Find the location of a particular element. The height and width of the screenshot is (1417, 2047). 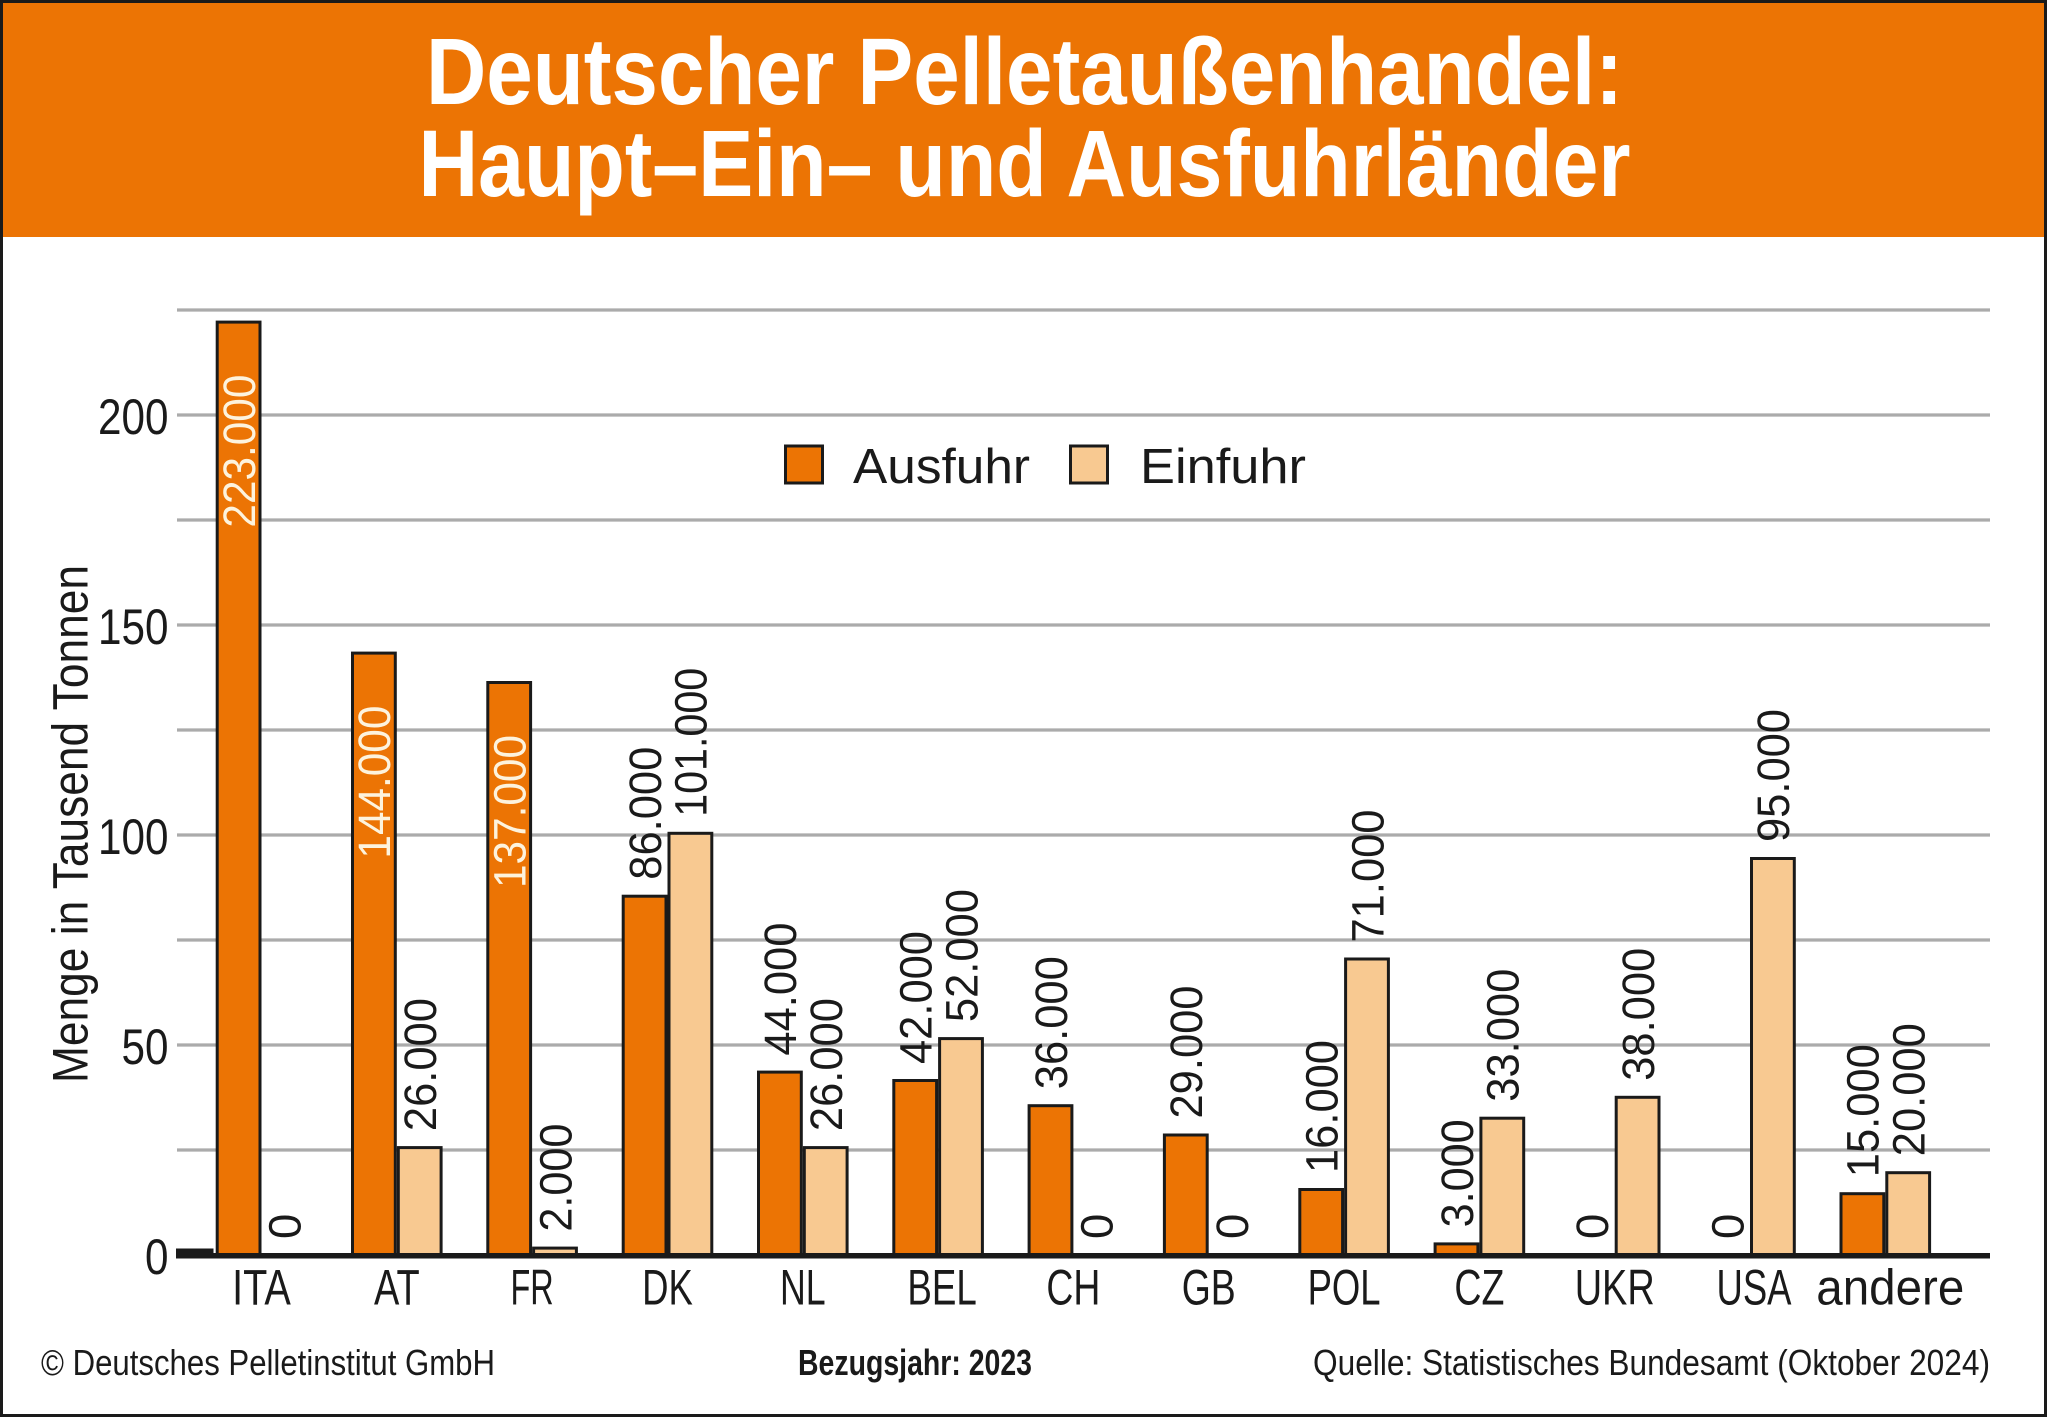

svg-text: 38.000 is located at coordinates (1638, 1014).